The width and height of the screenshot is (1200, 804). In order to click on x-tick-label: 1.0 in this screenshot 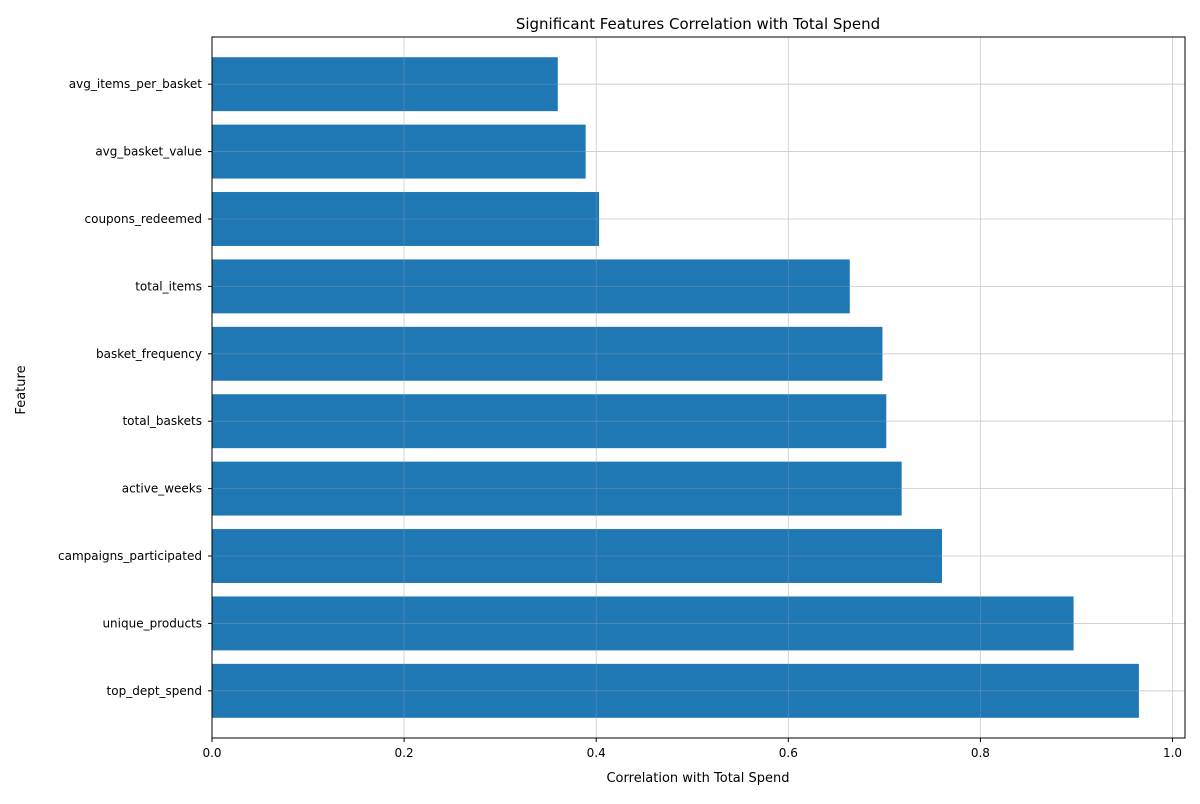, I will do `click(1172, 753)`.